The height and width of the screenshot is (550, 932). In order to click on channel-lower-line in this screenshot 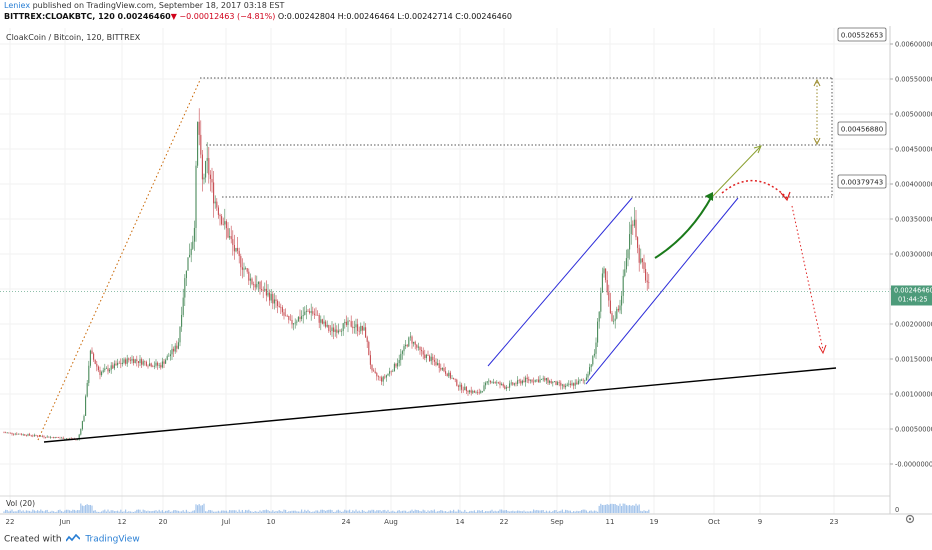, I will do `click(662, 291)`.